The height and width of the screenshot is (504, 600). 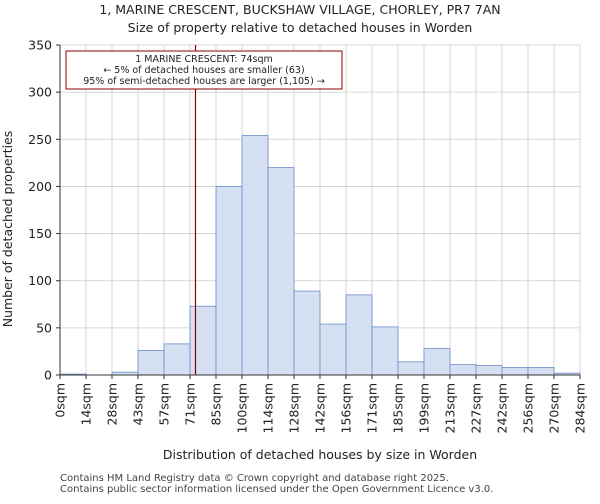 What do you see at coordinates (554, 408) in the screenshot?
I see `x-tick-label: 270sqm` at bounding box center [554, 408].